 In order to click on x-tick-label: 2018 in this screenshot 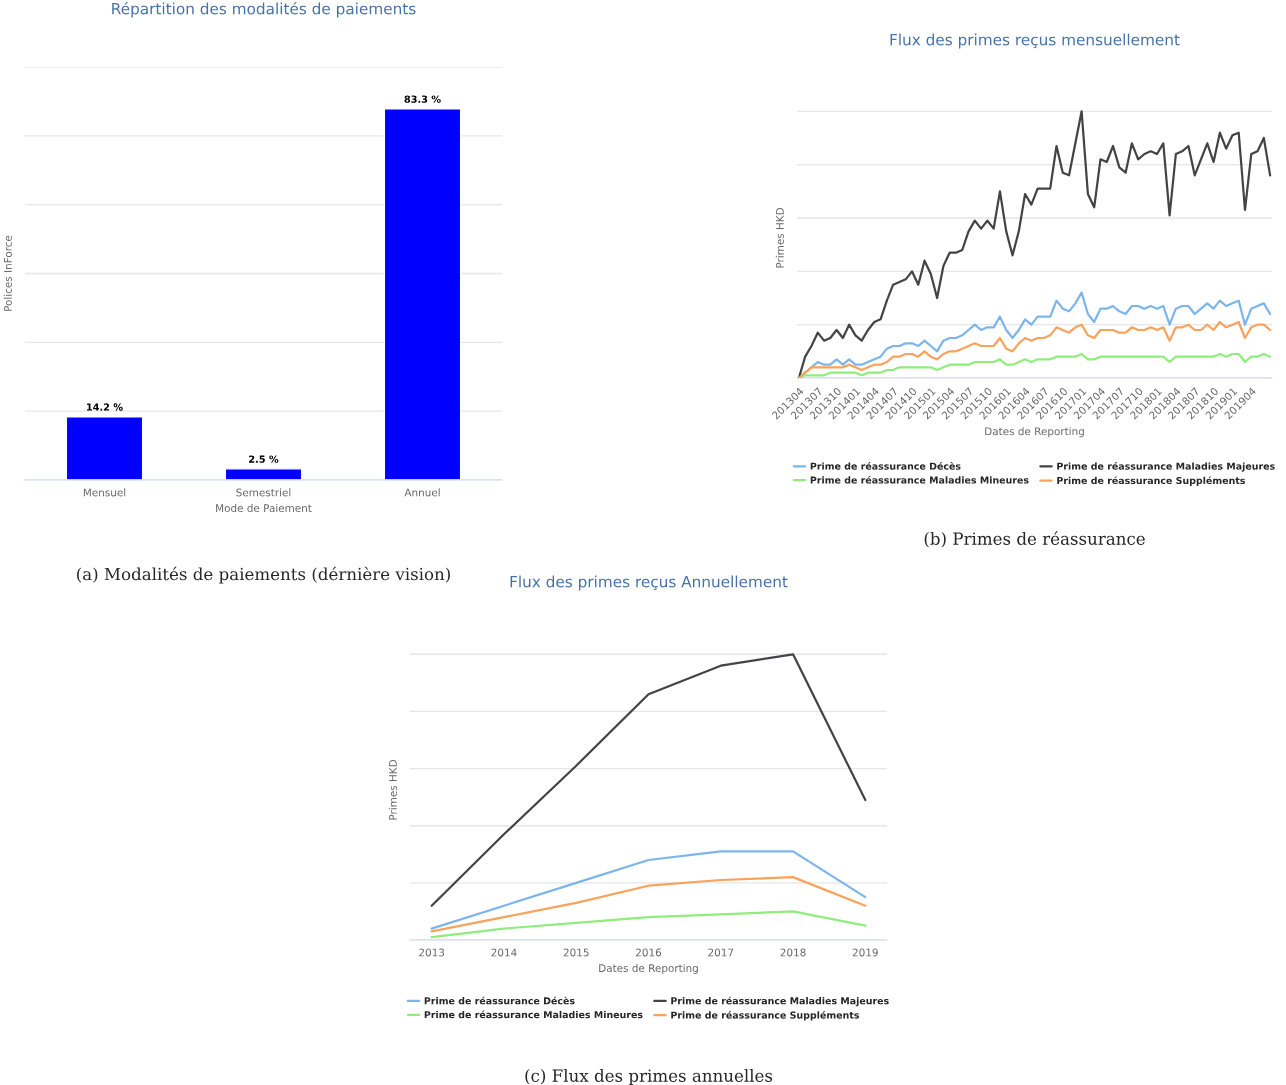, I will do `click(793, 952)`.